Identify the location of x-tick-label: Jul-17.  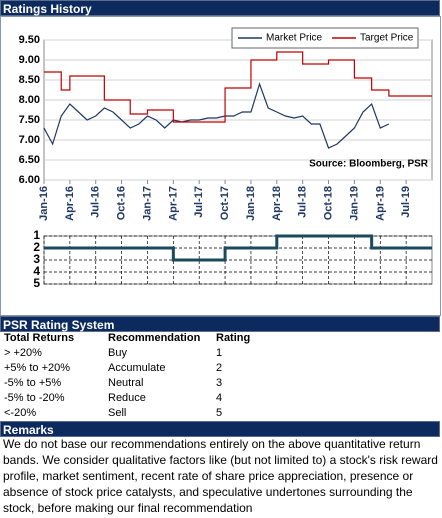
(199, 202).